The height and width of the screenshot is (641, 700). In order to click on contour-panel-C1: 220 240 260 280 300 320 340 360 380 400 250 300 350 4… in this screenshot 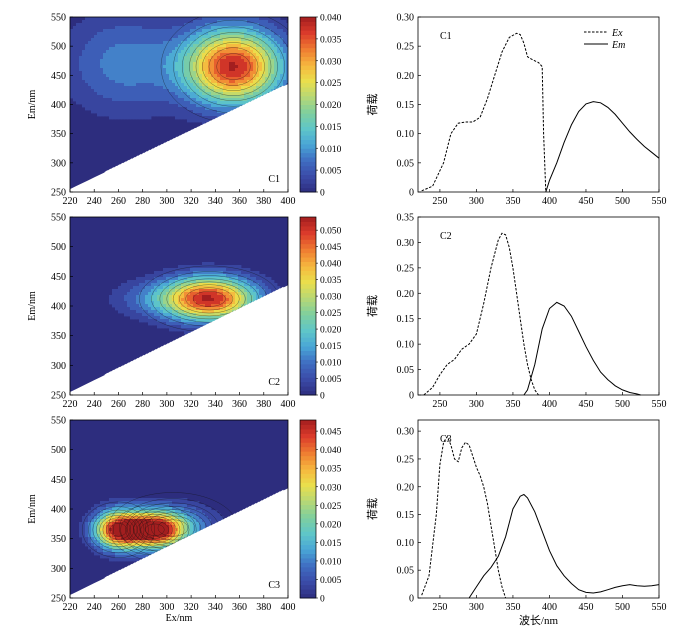, I will do `click(161, 110)`.